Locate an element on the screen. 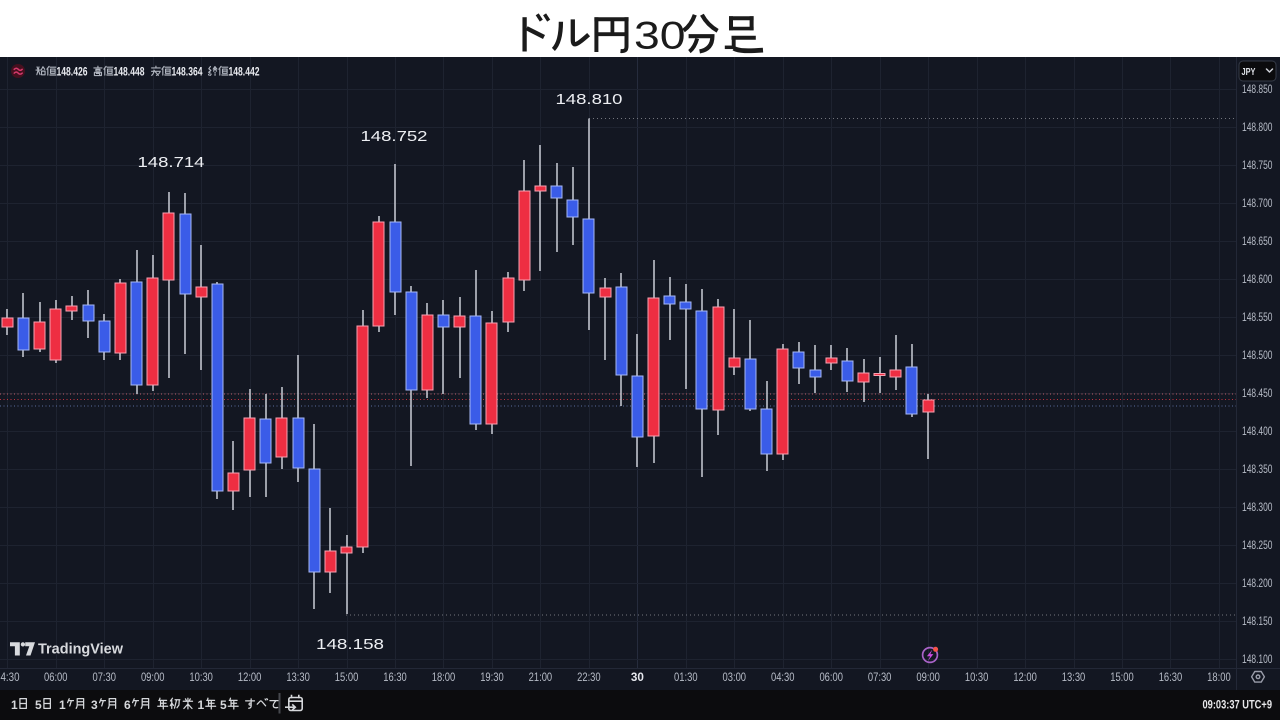 This screenshot has width=1280, height=720. svg-text: 19:30 is located at coordinates (492, 678).